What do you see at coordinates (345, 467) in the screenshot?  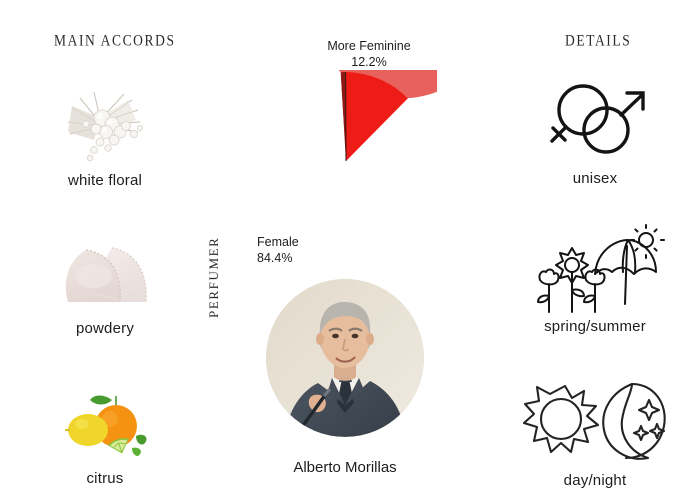 I see `perfumer-name: Alberto Morillas` at bounding box center [345, 467].